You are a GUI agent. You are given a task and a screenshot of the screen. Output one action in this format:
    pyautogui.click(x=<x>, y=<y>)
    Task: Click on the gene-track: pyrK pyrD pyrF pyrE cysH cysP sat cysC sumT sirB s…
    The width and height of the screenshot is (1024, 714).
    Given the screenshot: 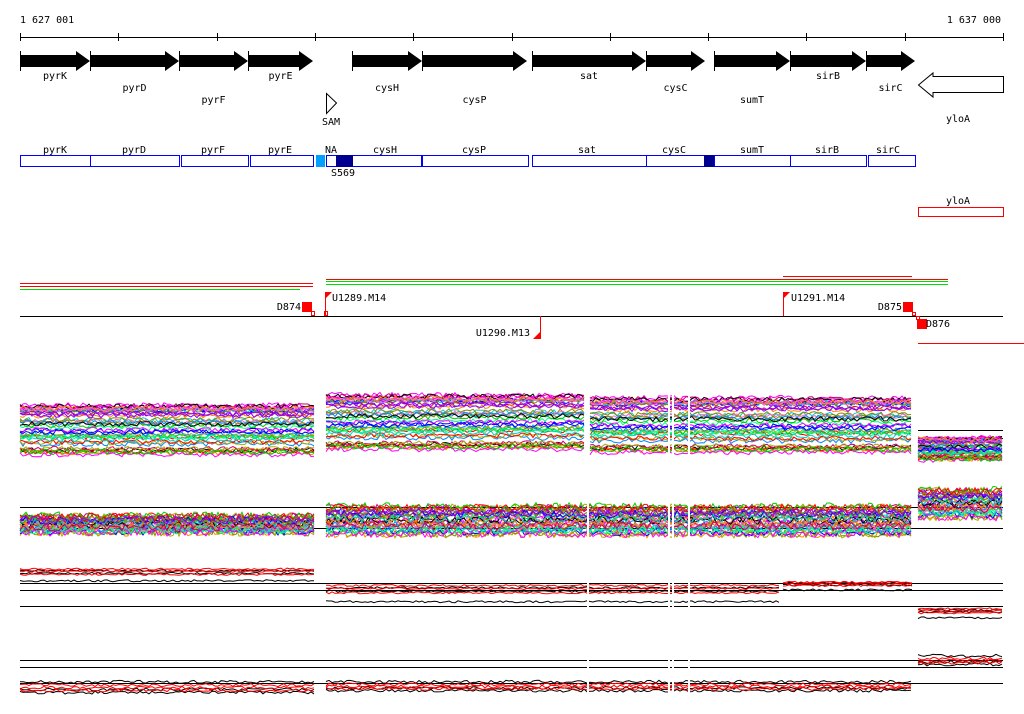 What is the action you would take?
    pyautogui.click(x=512, y=88)
    